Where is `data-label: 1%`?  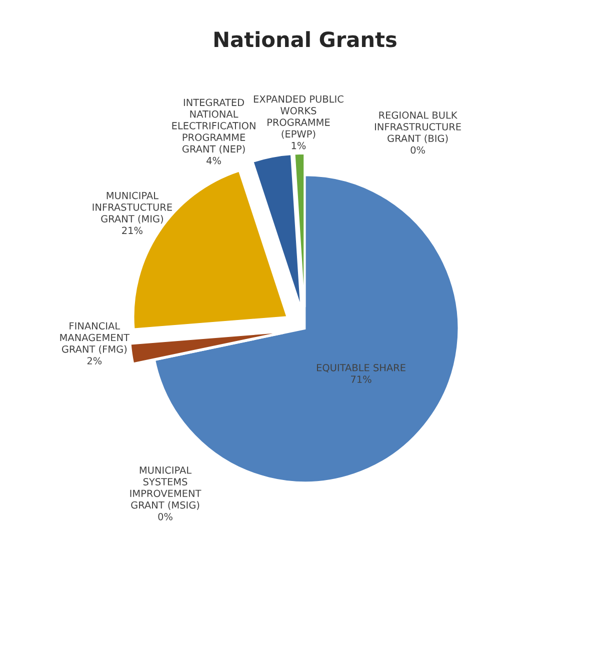 data-label: 1% is located at coordinates (299, 146).